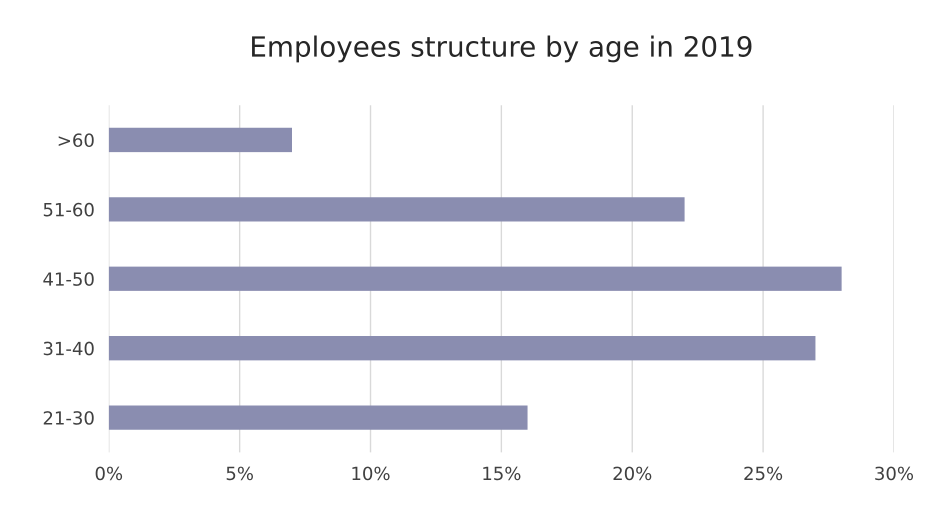 The height and width of the screenshot is (526, 946). I want to click on x-tick-label: 15%, so click(501, 473).